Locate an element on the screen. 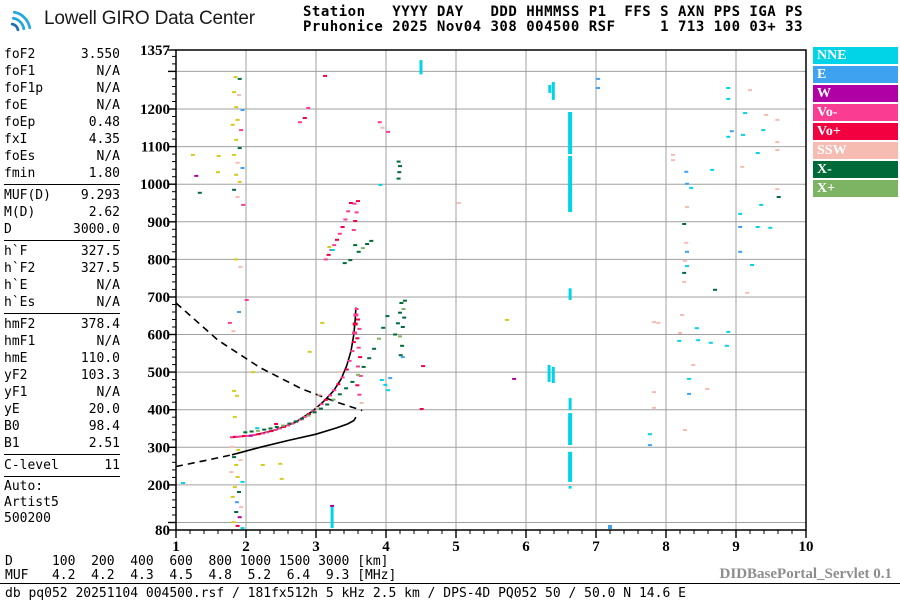 This screenshot has width=900, height=600. echo-direction-legend: NNE E W Vo- Vo+ SSW X- X+ is located at coordinates (855, 123).